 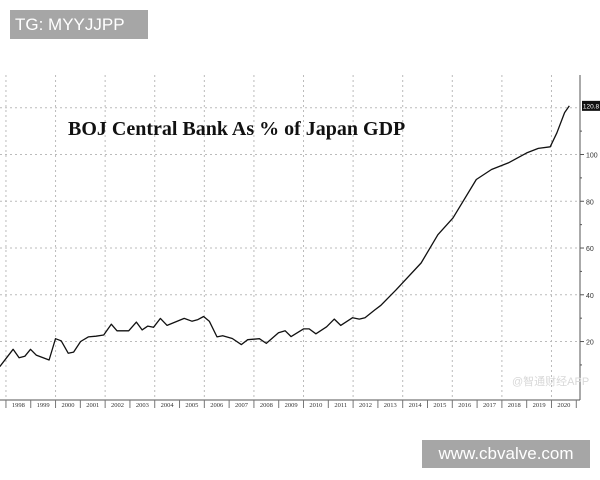 I want to click on x-tick-label: 2020, so click(x=563, y=405).